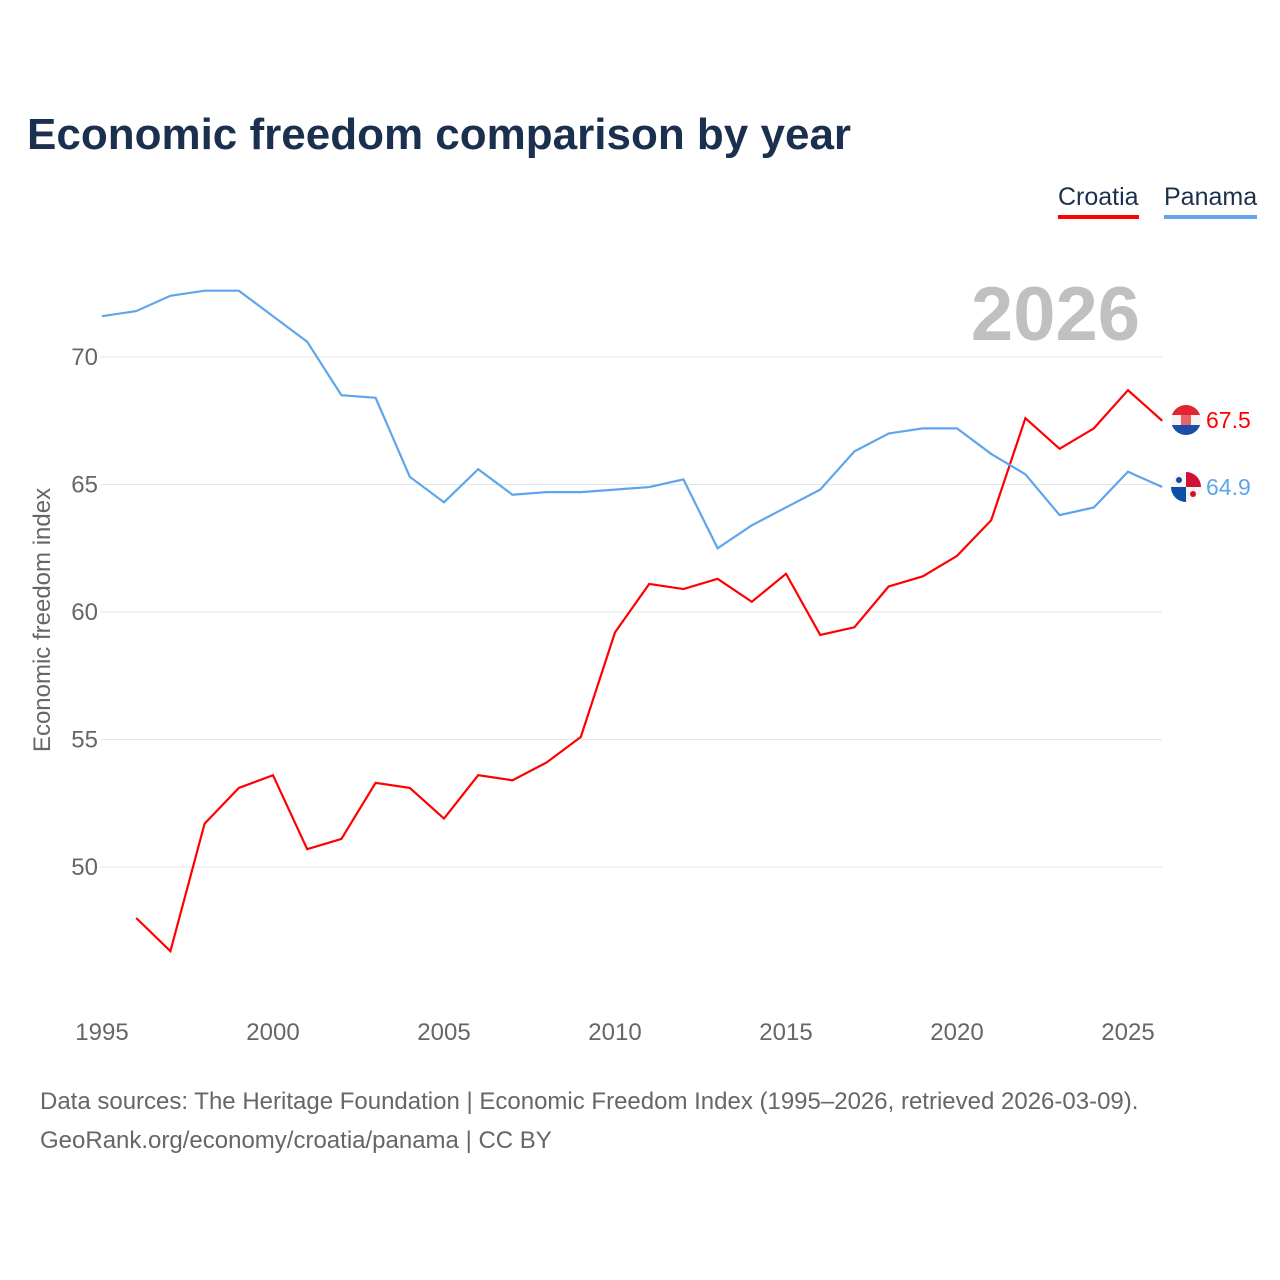 This screenshot has width=1280, height=1280. Describe the element at coordinates (1127, 1032) in the screenshot. I see `x-tick-label: 2025` at that location.